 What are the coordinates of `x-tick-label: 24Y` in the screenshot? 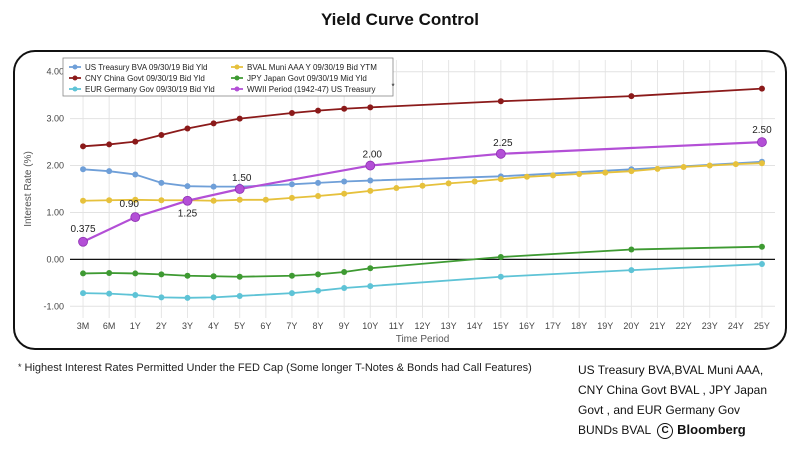 It's located at (736, 326).